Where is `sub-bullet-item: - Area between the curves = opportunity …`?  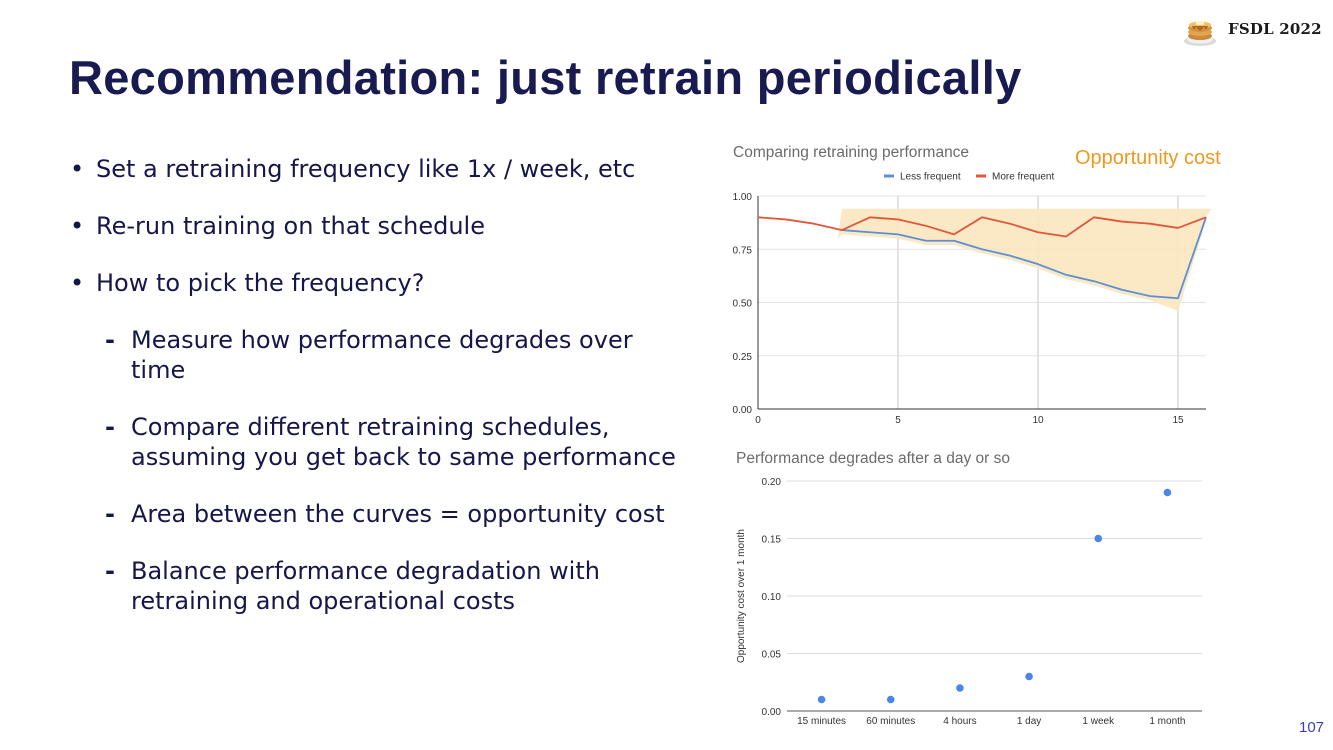
sub-bullet-item: - Area between the curves = opportunity … is located at coordinates (373, 514).